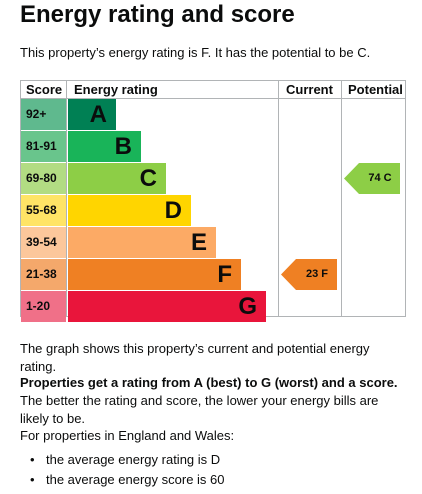  Describe the element at coordinates (278, 198) in the screenshot. I see `current-column-divider` at that location.